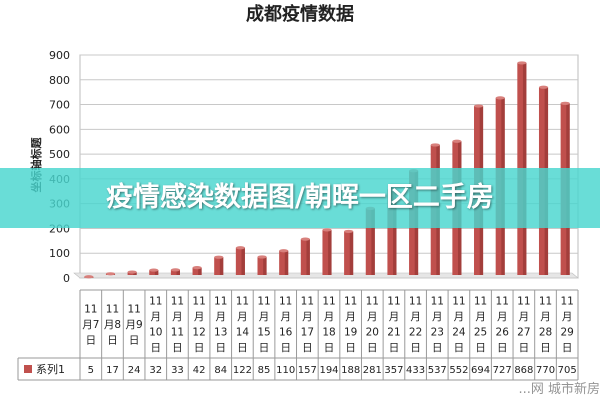  What do you see at coordinates (134, 370) in the screenshot?
I see `data-label: 24` at bounding box center [134, 370].